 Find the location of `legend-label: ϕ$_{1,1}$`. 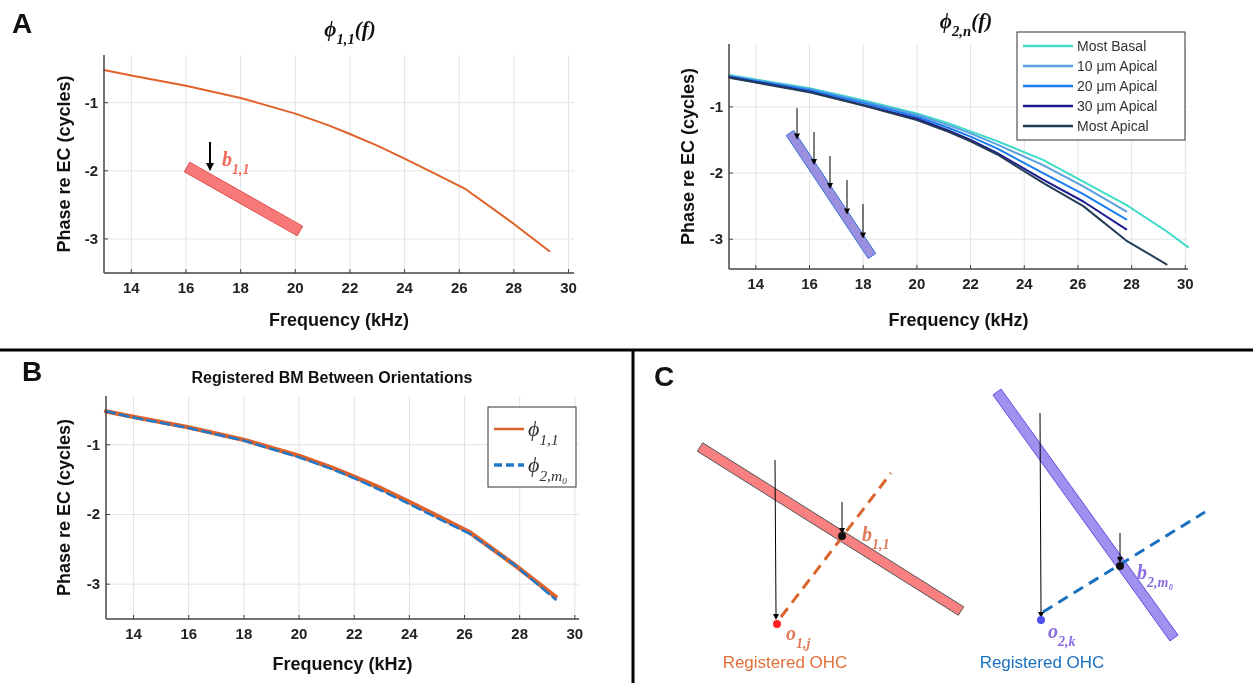

legend-label: ϕ$_{1,1}$ is located at coordinates (543, 432).